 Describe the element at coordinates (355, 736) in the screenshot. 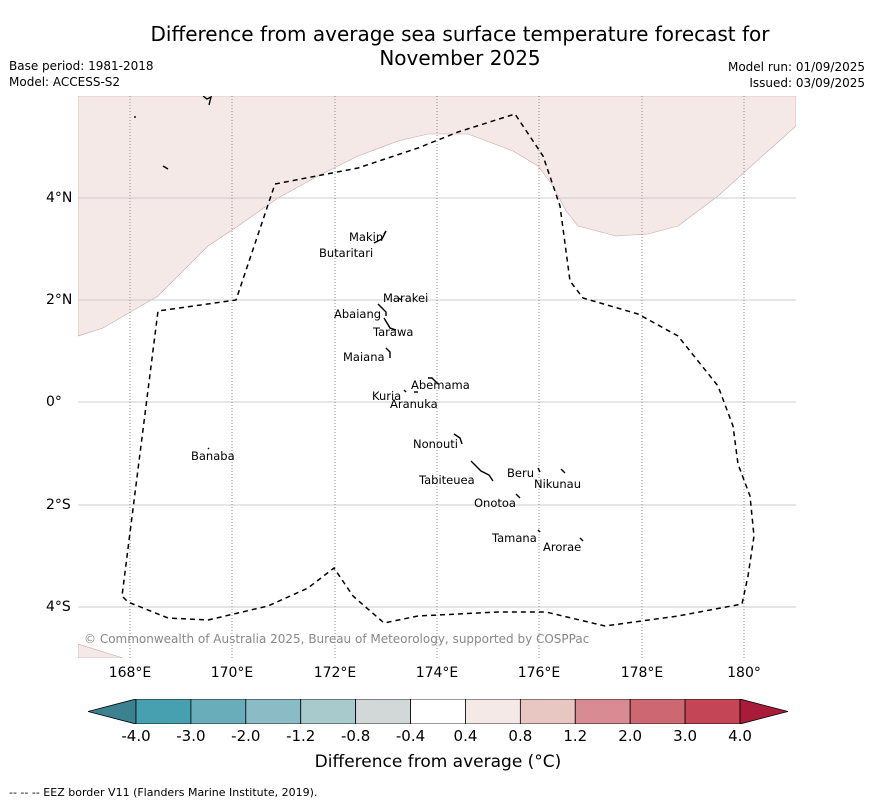

I see `colorbar-tick-label: -0.8` at that location.